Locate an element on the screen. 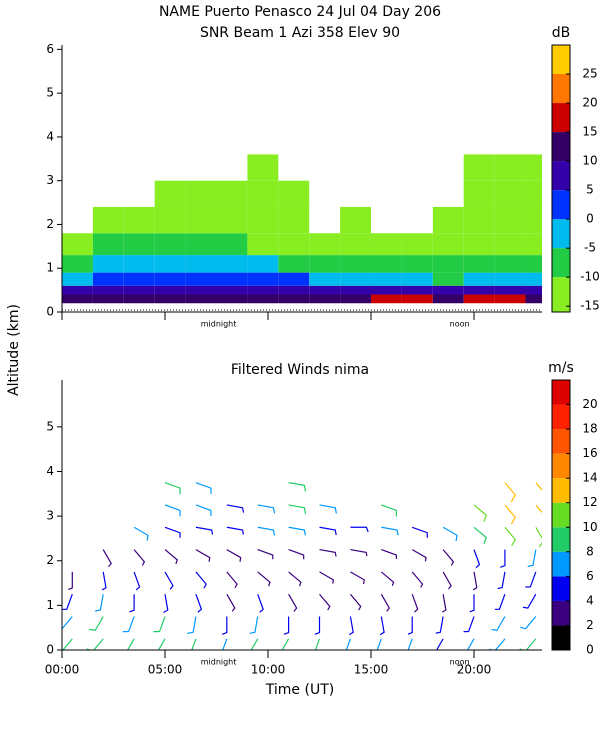  colorbar-tick-label: 10 is located at coordinates (589, 527).